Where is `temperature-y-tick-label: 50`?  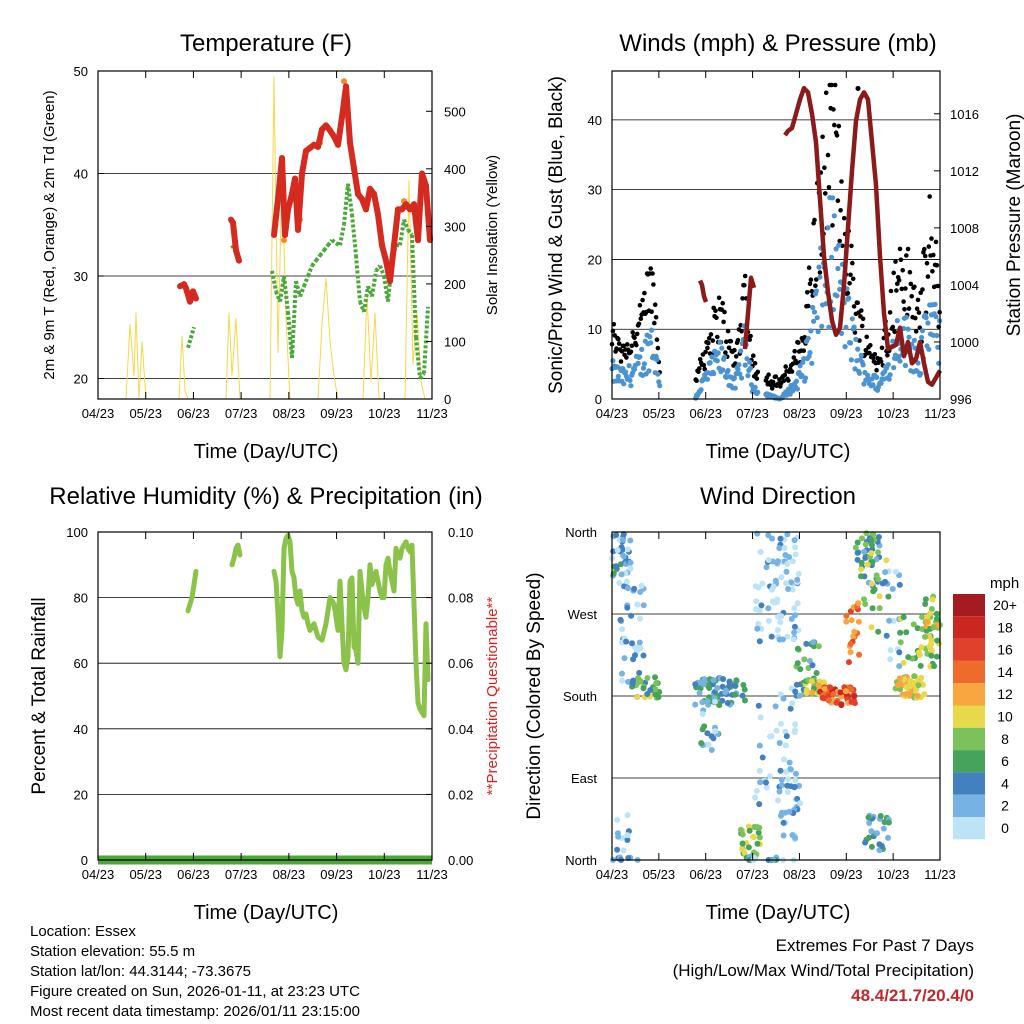
temperature-y-tick-label: 50 is located at coordinates (81, 71).